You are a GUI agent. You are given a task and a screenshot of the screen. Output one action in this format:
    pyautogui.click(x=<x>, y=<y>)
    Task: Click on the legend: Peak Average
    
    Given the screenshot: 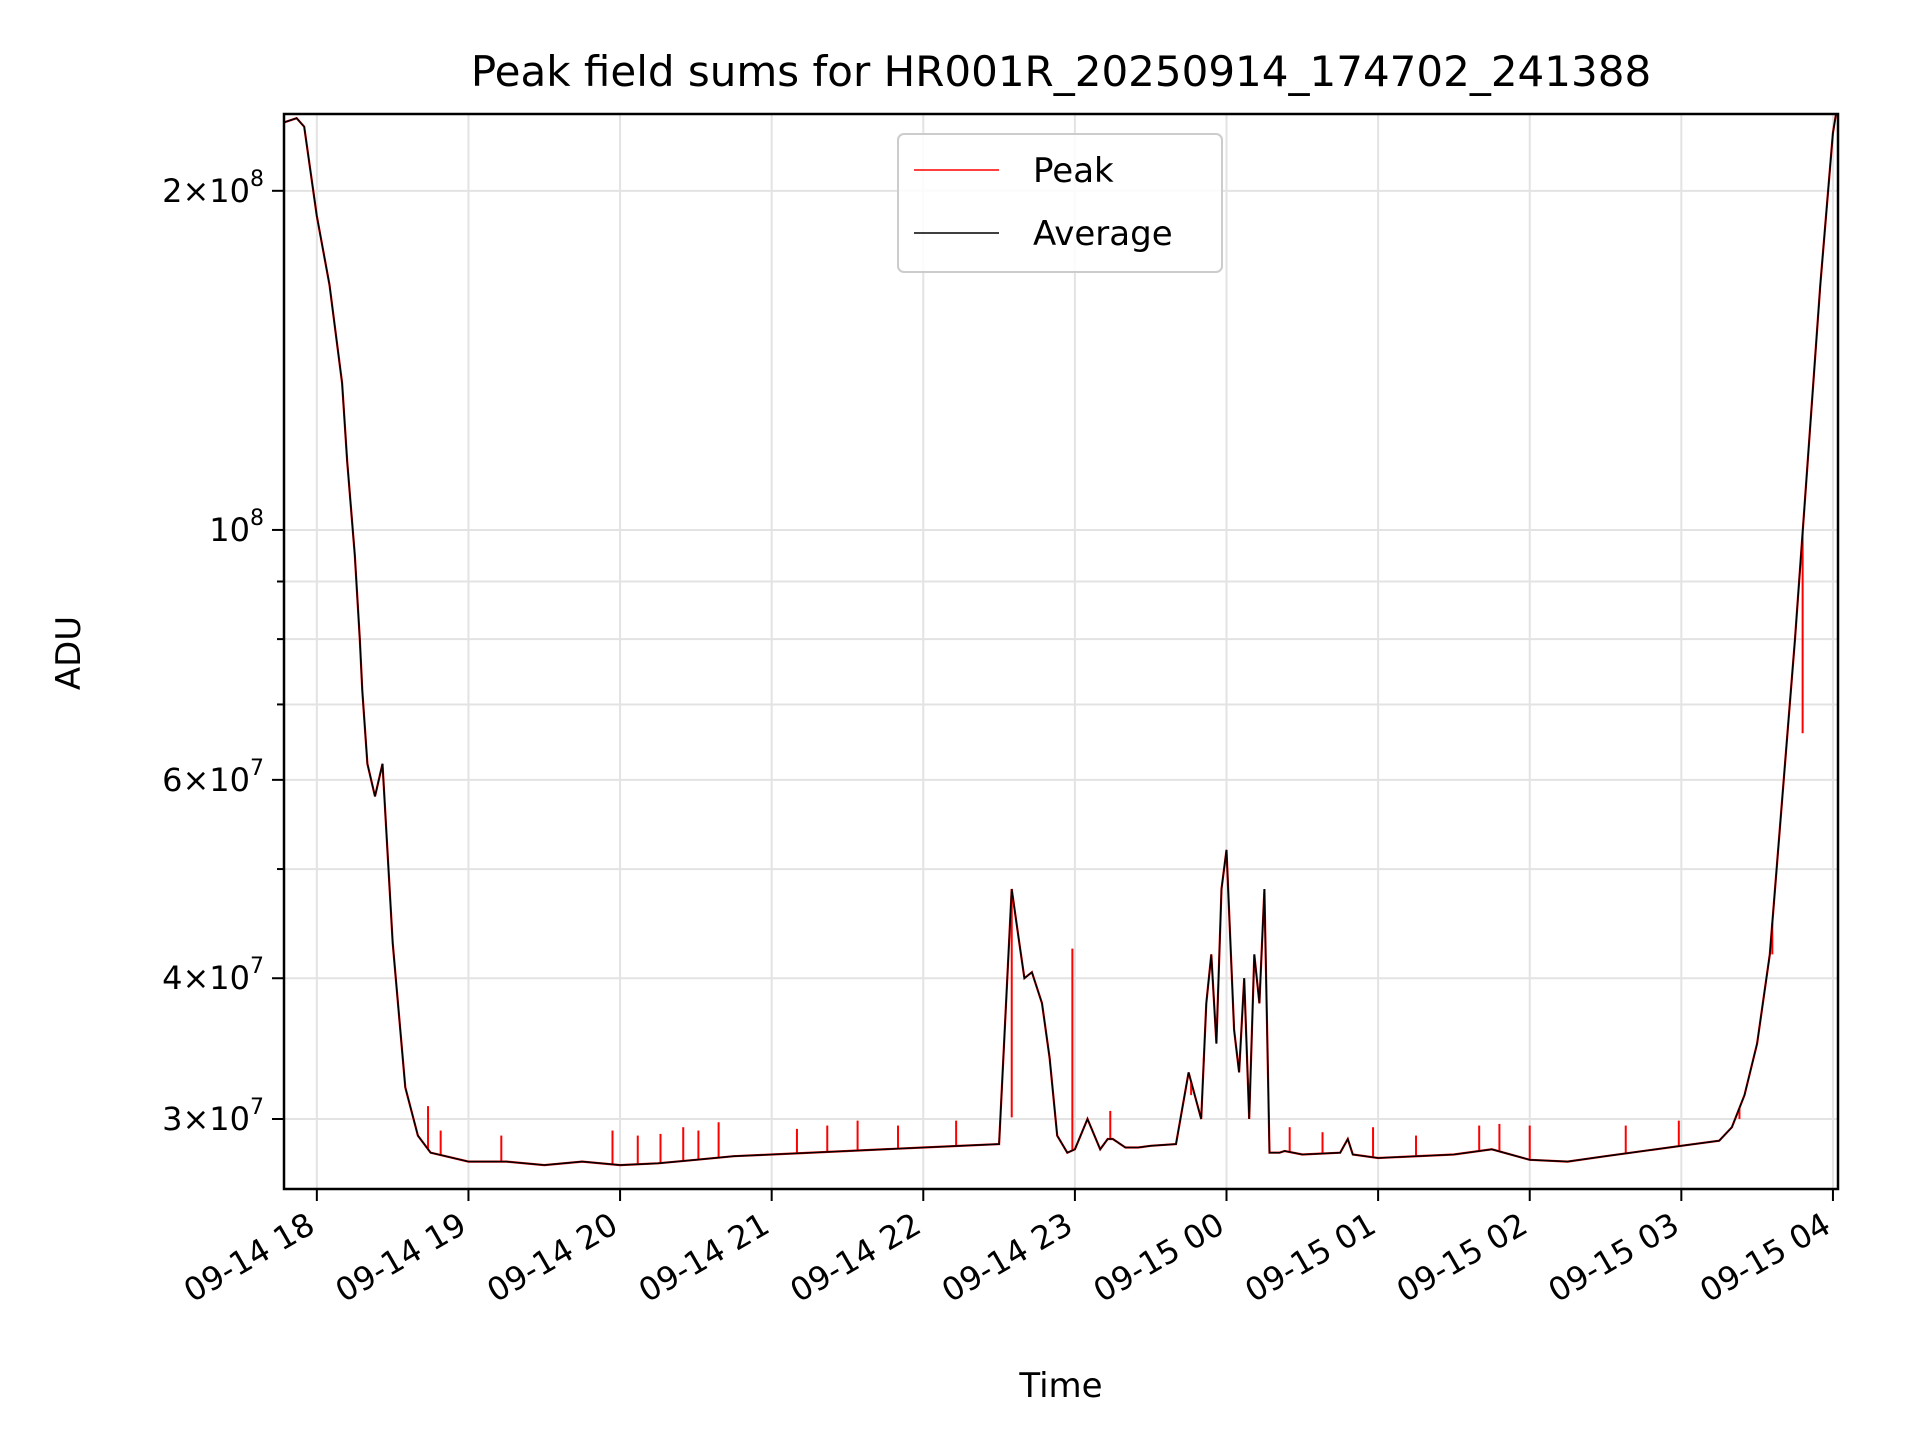 What is the action you would take?
    pyautogui.click(x=1060, y=203)
    